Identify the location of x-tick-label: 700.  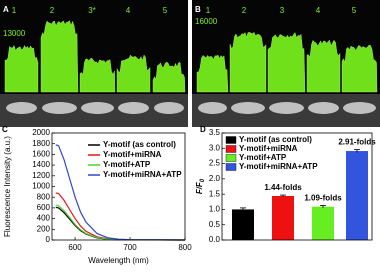
(130, 247).